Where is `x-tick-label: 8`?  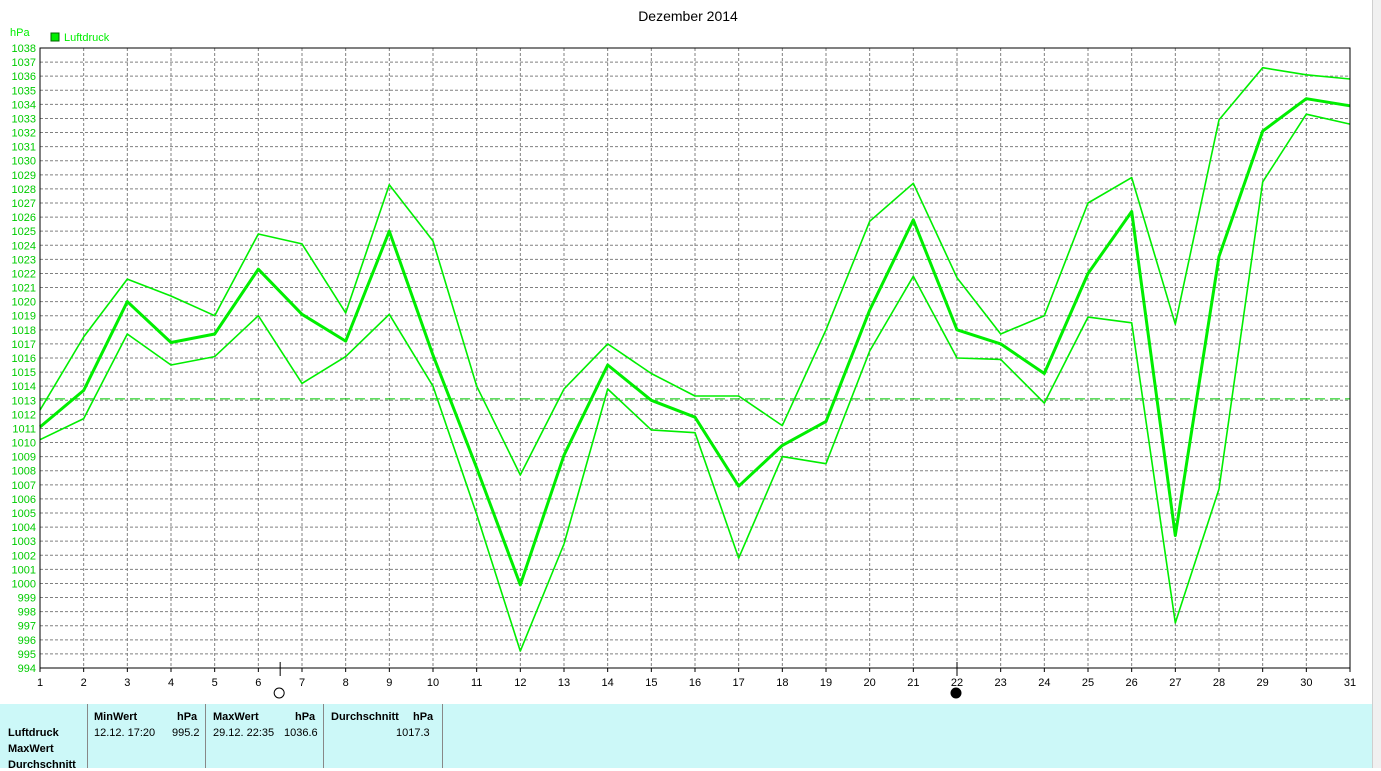
x-tick-label: 8 is located at coordinates (346, 683).